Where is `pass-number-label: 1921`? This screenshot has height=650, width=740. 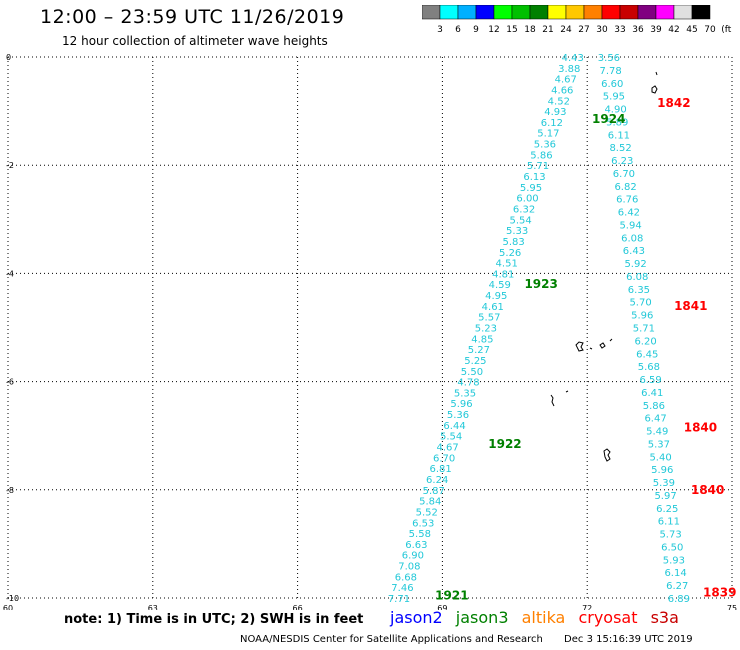 pass-number-label: 1921 is located at coordinates (451, 595).